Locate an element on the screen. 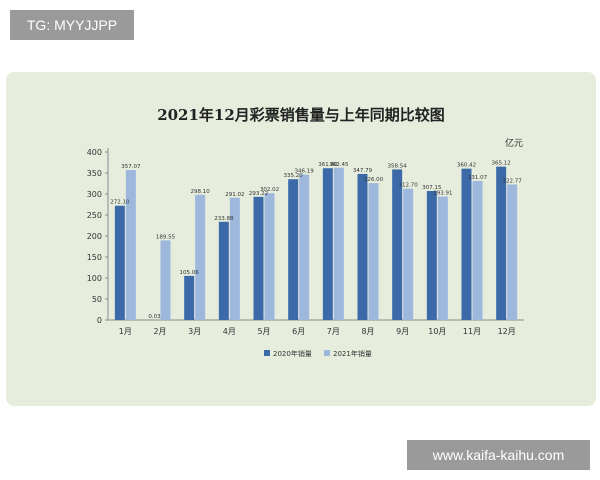  data-label: 189.55 is located at coordinates (166, 237).